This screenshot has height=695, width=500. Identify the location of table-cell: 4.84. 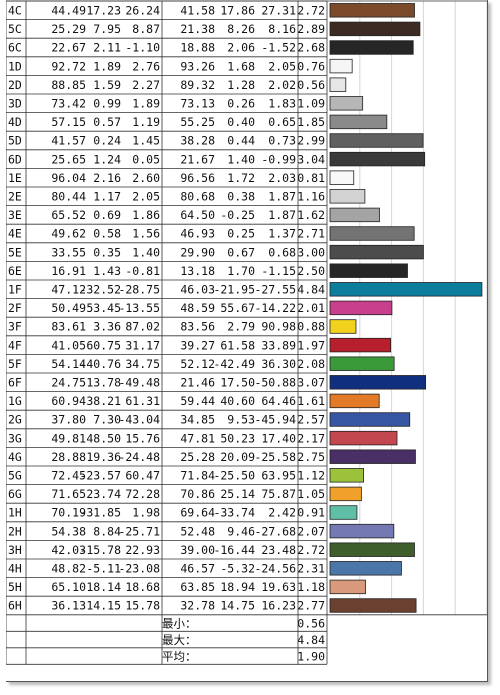
(311, 290).